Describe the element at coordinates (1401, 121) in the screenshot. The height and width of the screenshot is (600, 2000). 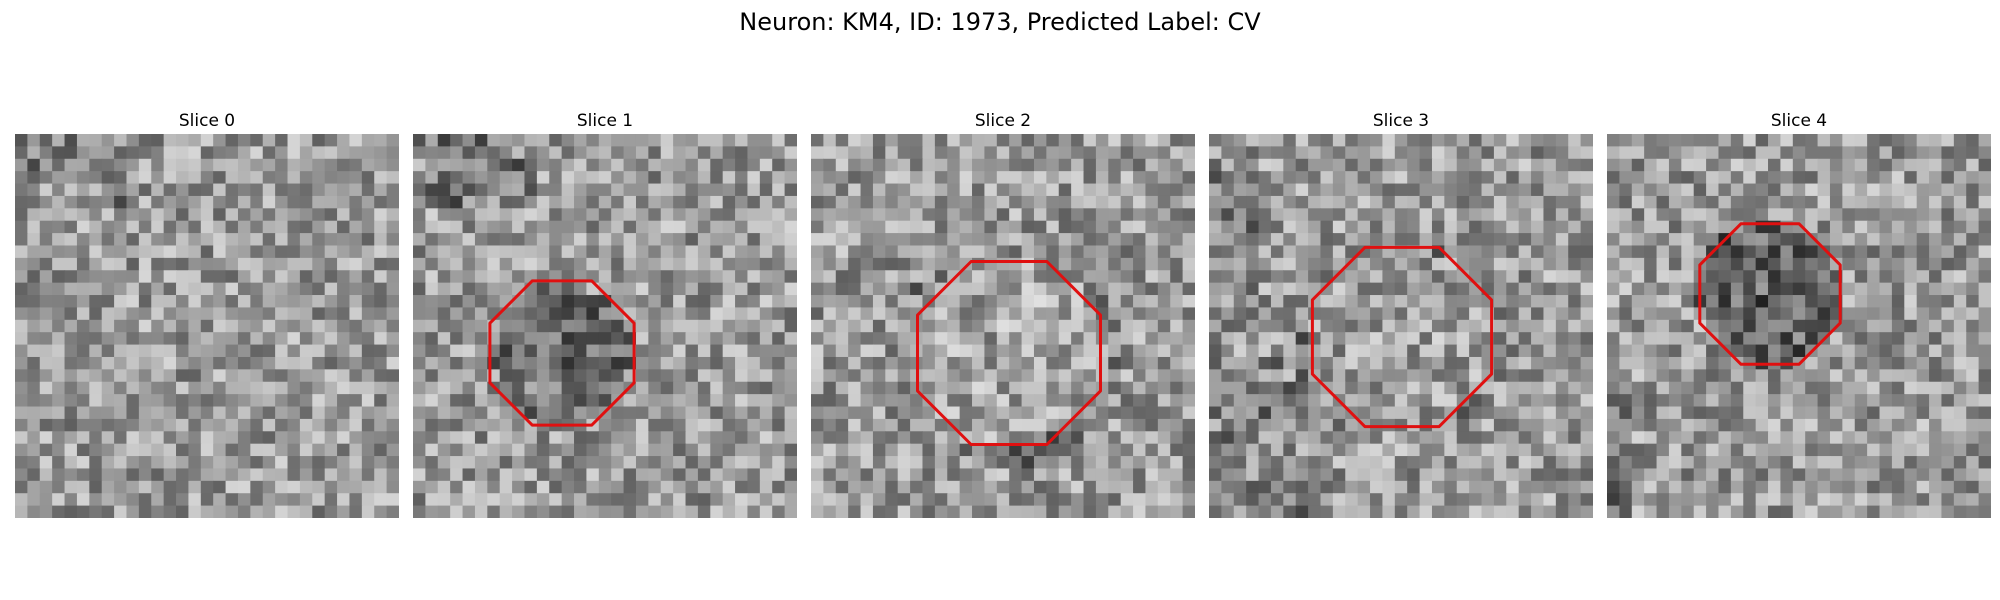
I see `slice-title: Slice 3` at that location.